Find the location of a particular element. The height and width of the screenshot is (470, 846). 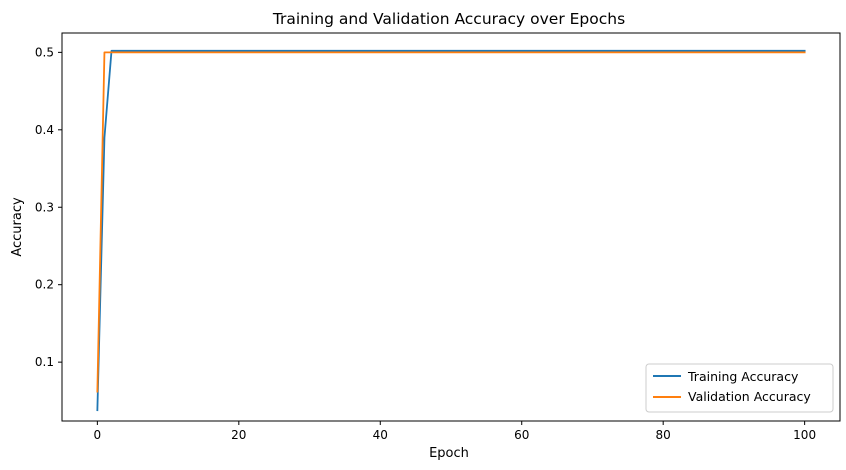

x-axis-ticks: 0 20 40 60 80 100 is located at coordinates (455, 431).